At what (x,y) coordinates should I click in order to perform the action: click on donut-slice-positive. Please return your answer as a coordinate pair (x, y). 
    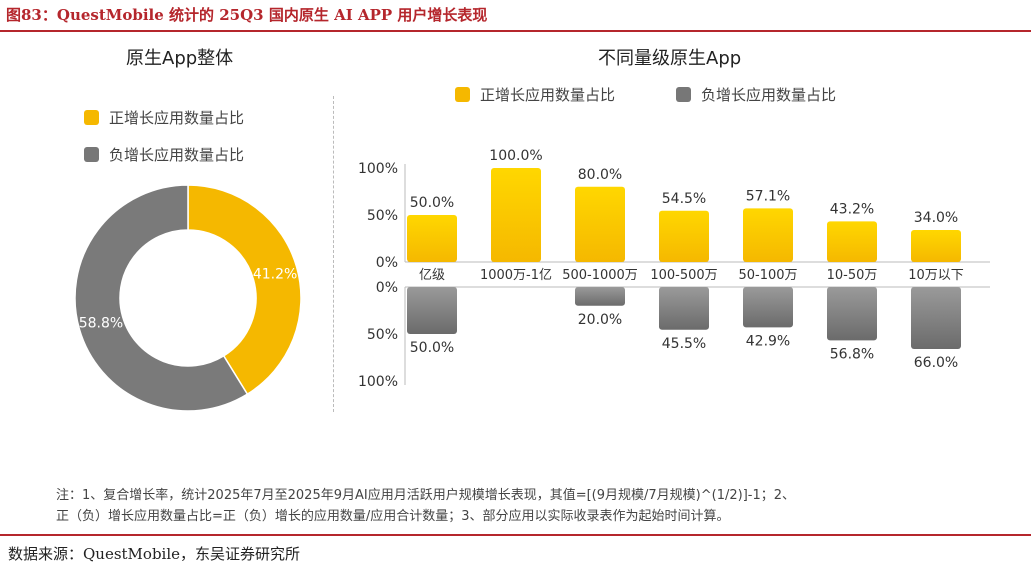
    Looking at the image, I should click on (244, 290).